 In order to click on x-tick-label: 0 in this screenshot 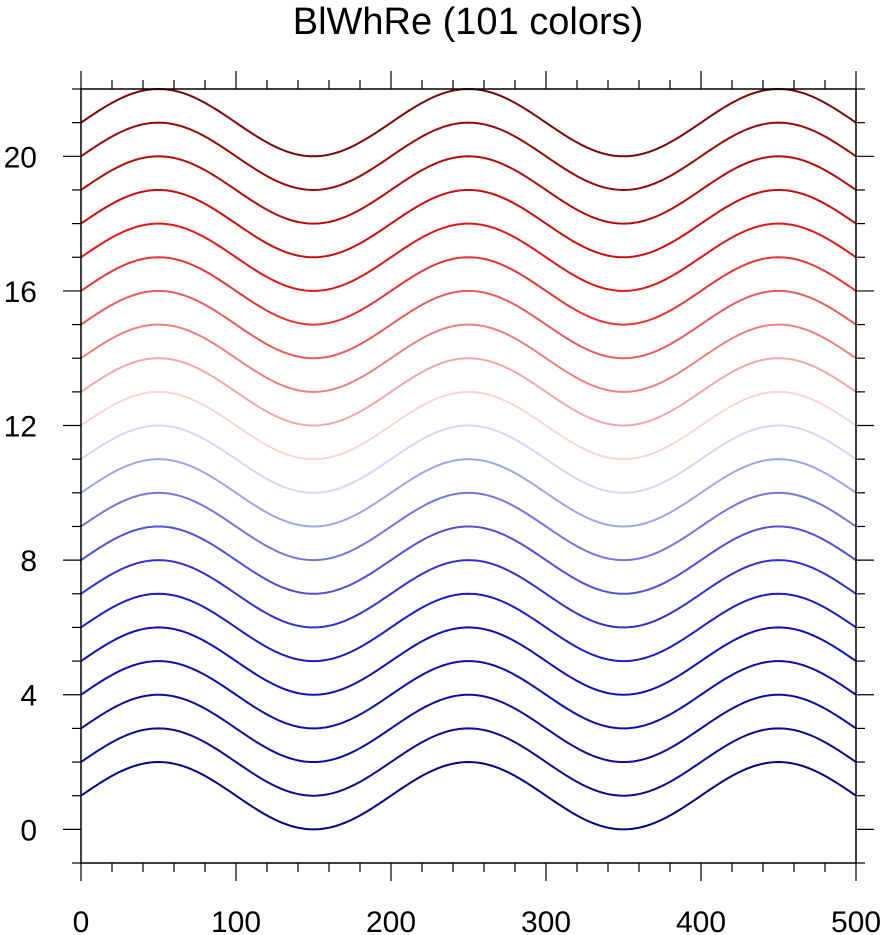, I will do `click(81, 920)`.